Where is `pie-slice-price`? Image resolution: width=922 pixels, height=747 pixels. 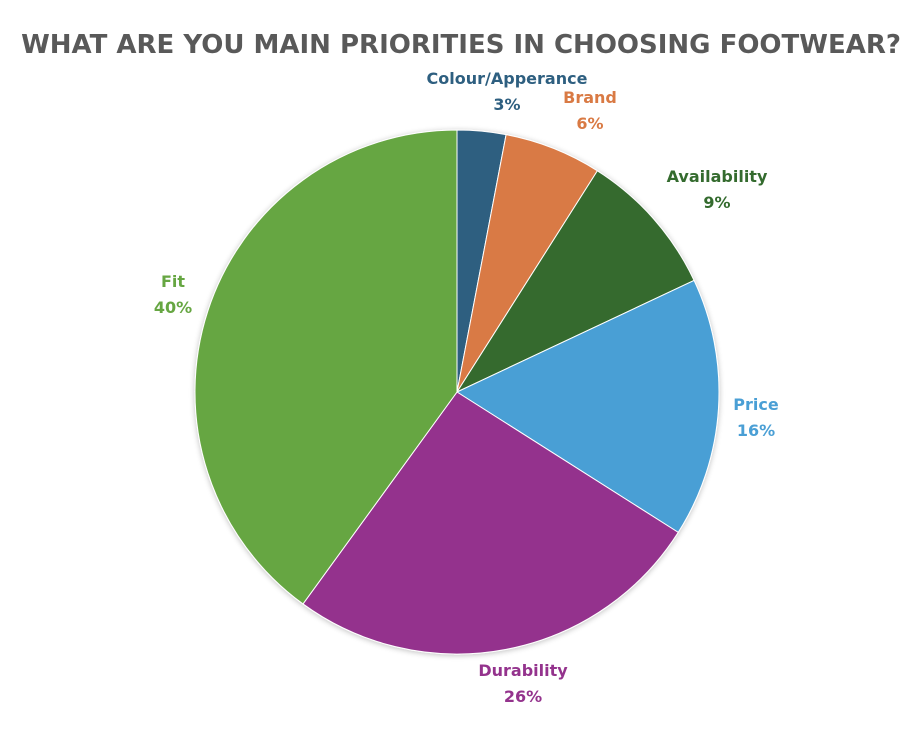
pie-slice-price is located at coordinates (587, 406).